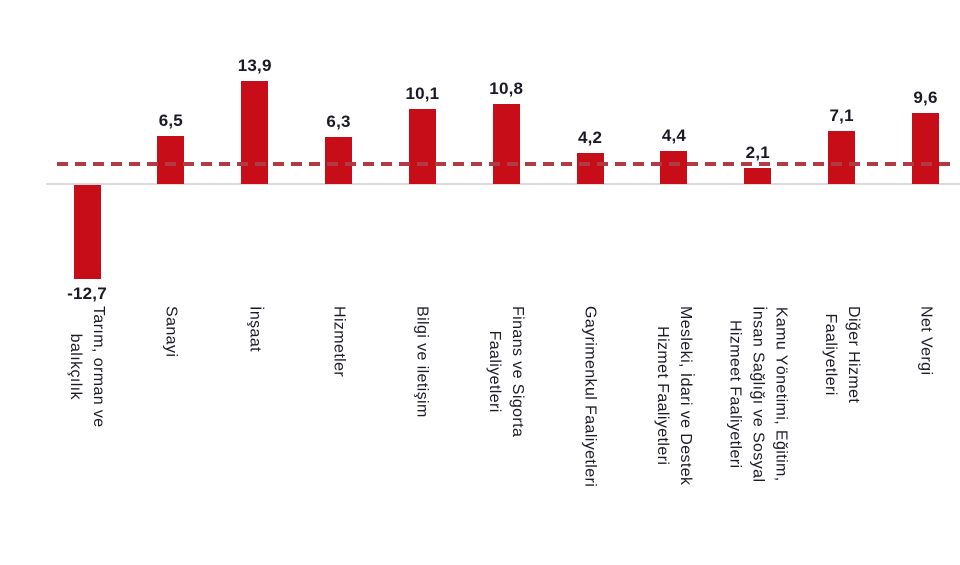  I want to click on category-label-5: Finans ve Sigorta Faaliyetleri, so click(506, 372).